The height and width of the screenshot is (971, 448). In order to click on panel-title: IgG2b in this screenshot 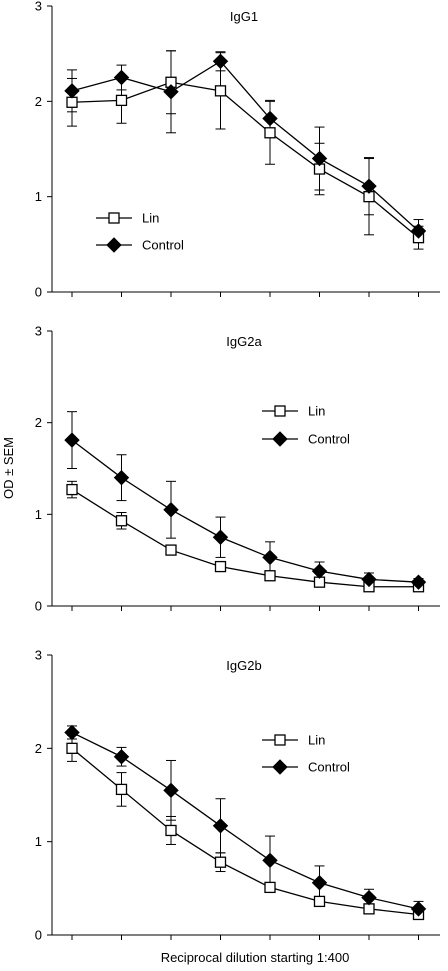, I will do `click(243, 665)`.